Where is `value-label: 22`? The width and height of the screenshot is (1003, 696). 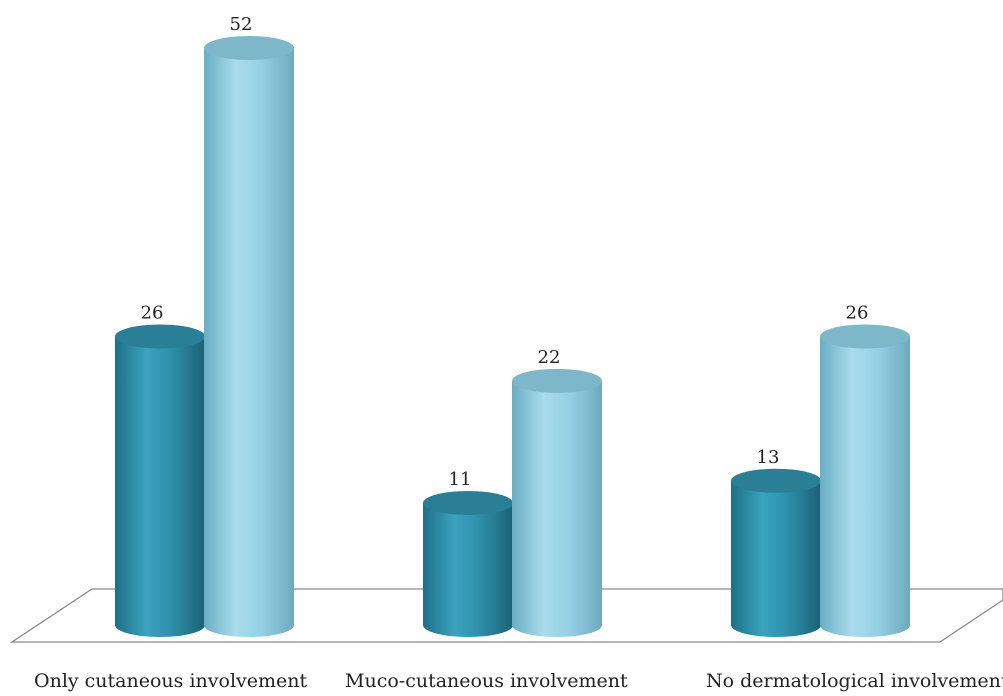 value-label: 22 is located at coordinates (549, 357).